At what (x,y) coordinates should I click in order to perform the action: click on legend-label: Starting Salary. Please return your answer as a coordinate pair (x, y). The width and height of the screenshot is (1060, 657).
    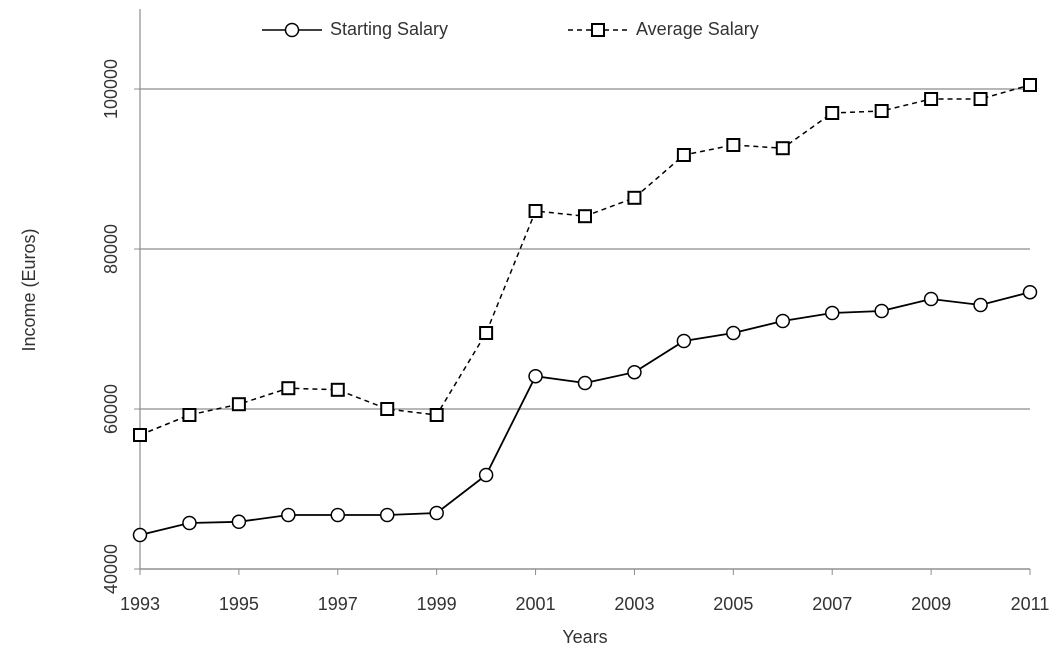
    Looking at the image, I should click on (389, 29).